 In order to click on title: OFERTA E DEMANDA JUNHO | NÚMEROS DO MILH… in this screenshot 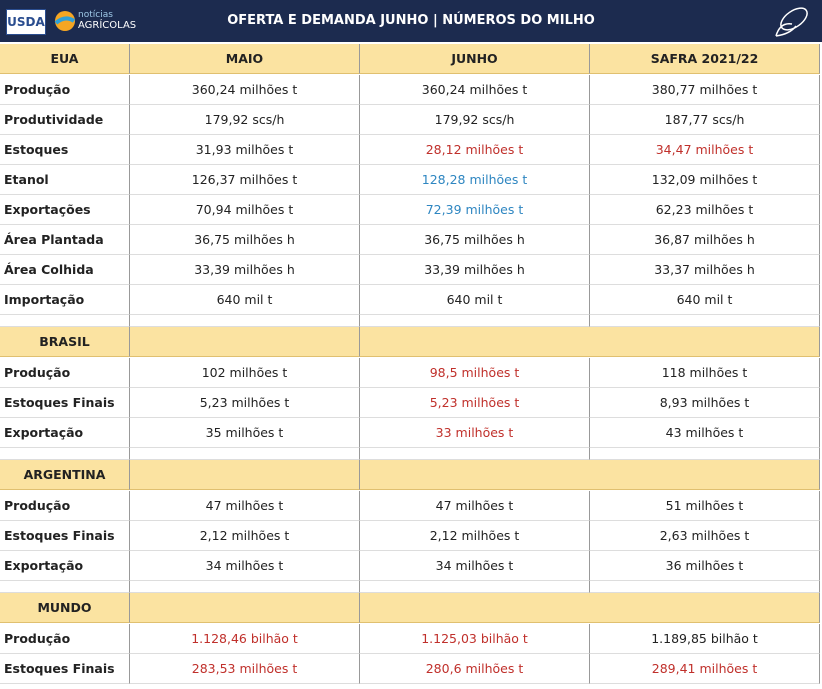, I will do `click(411, 20)`.